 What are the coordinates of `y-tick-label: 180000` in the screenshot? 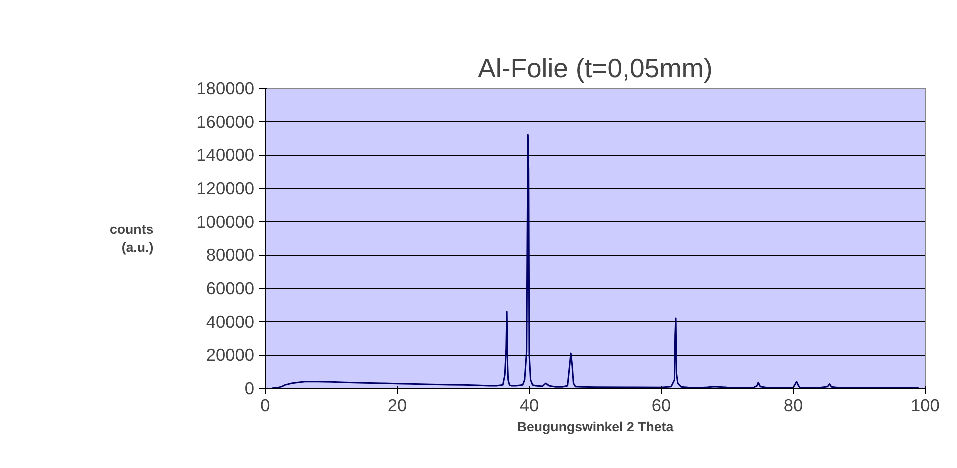 It's located at (225, 88).